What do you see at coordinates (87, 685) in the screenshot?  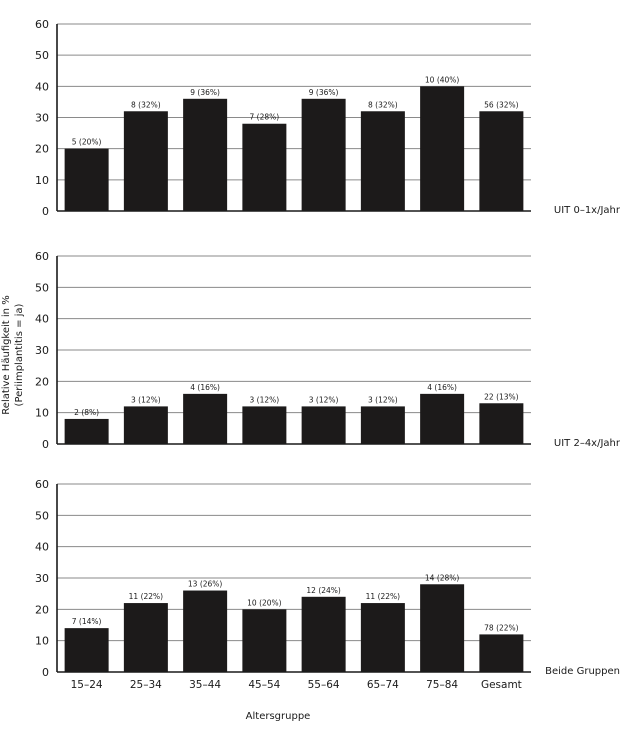 I see `x-tick-label: 15–24` at bounding box center [87, 685].